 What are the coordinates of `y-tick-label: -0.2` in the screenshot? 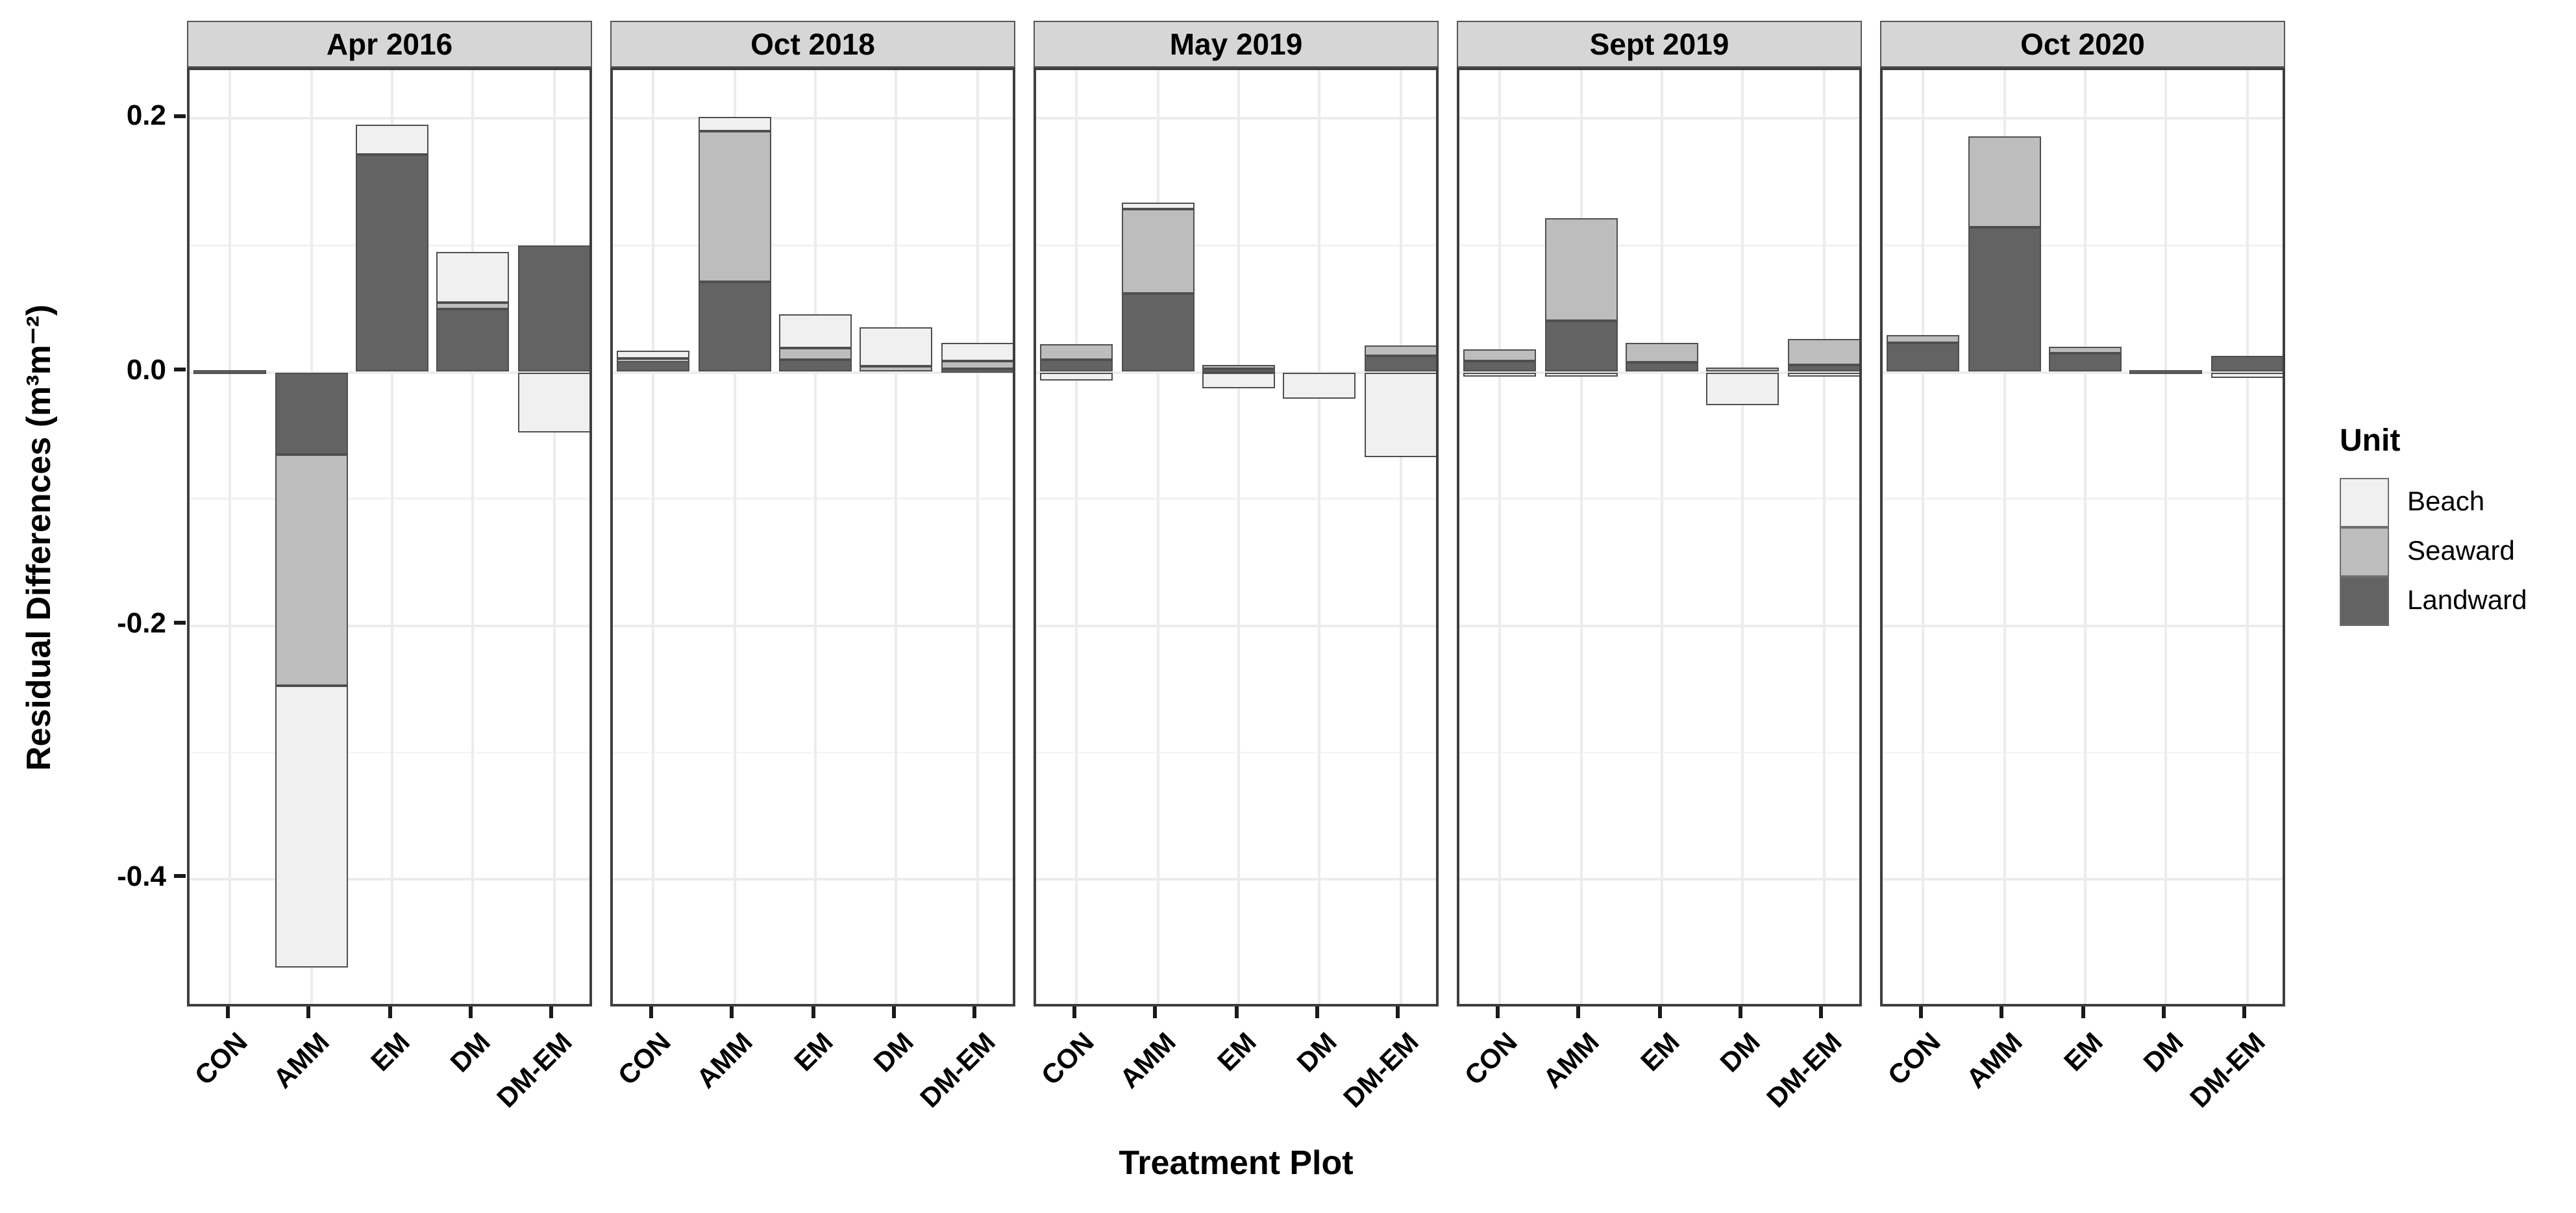 It's located at (141, 622).